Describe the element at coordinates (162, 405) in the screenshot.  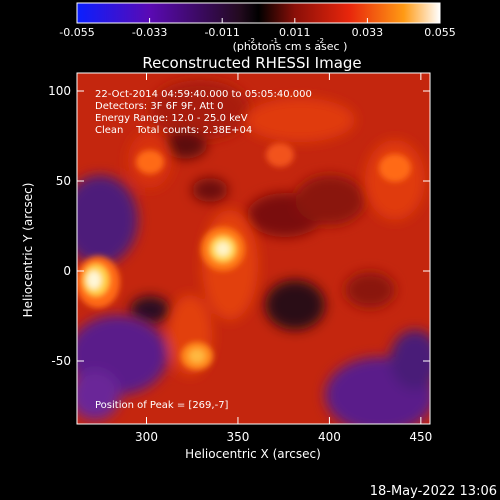
I see `peak-position-text: Position of Peak = [269,-7]` at that location.